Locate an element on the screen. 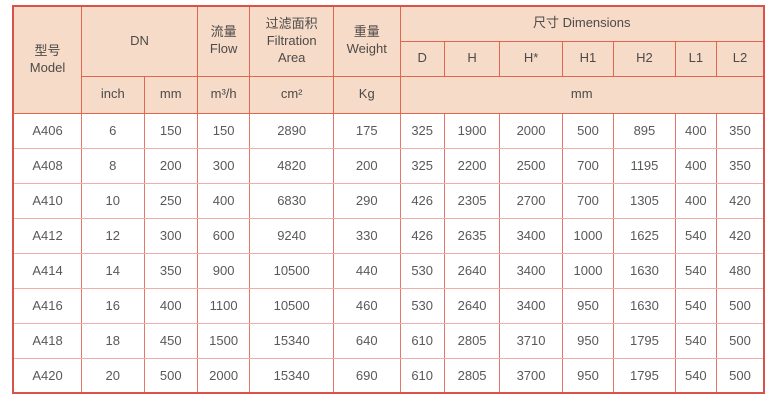  value-cell: 690 is located at coordinates (367, 375).